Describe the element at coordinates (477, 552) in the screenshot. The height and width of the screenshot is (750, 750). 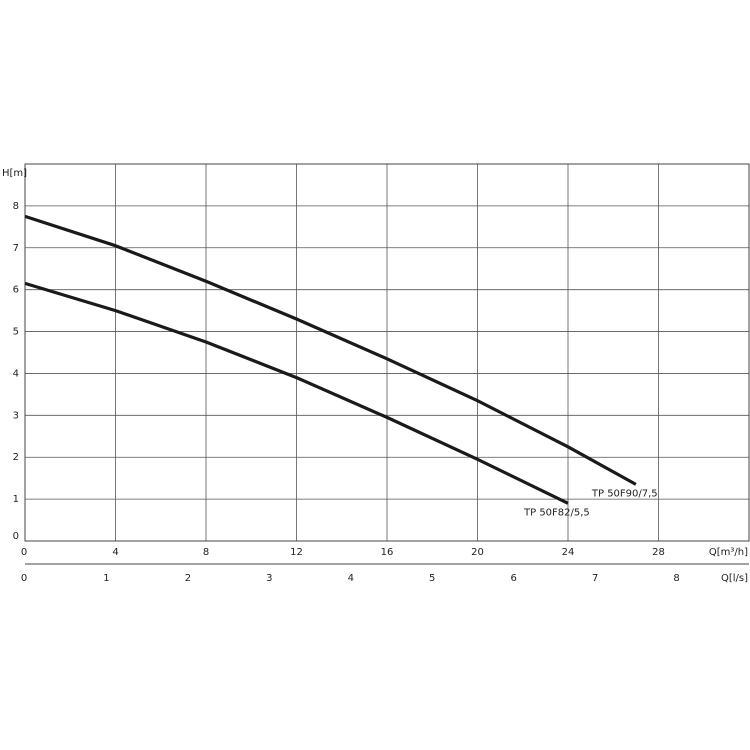
I see `x-tick-label: 20` at that location.